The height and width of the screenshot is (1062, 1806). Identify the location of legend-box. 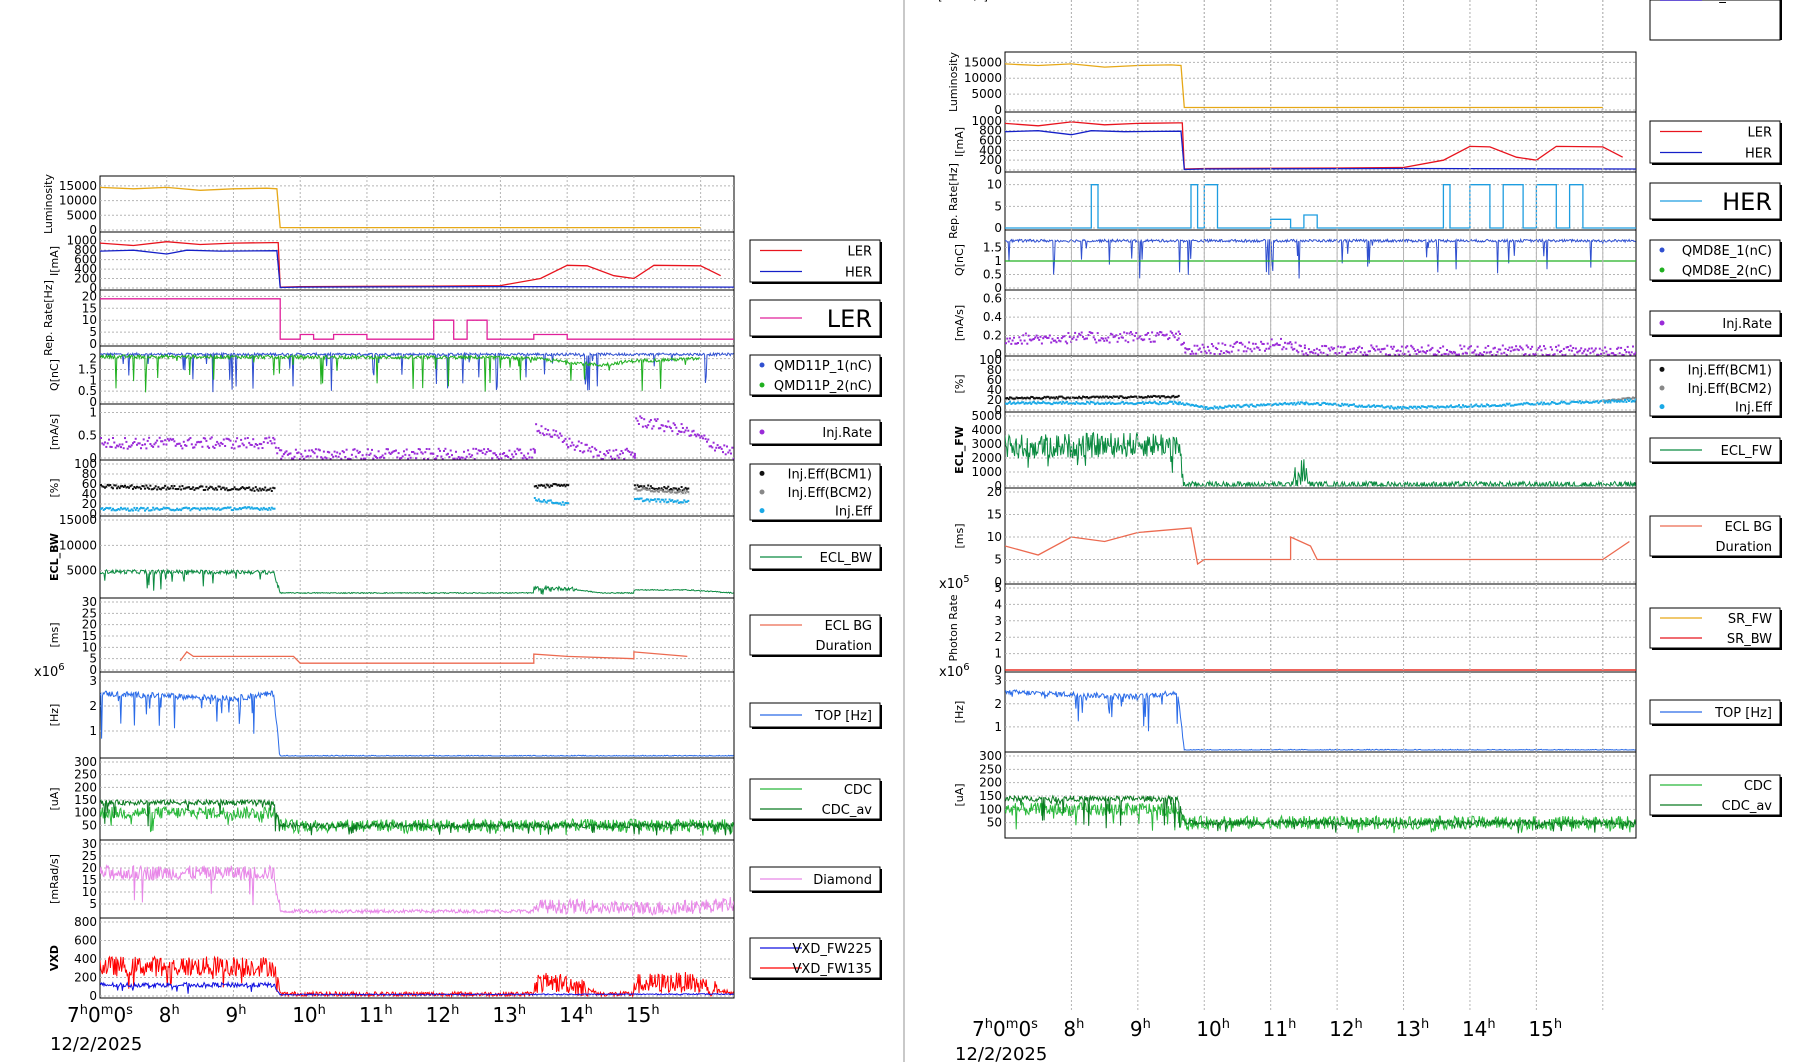
(815, 635).